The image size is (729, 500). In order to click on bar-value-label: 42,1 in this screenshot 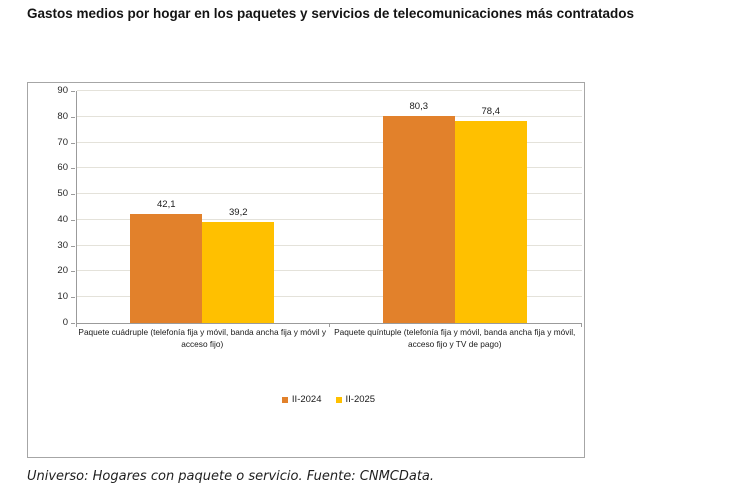, I will do `click(166, 205)`.